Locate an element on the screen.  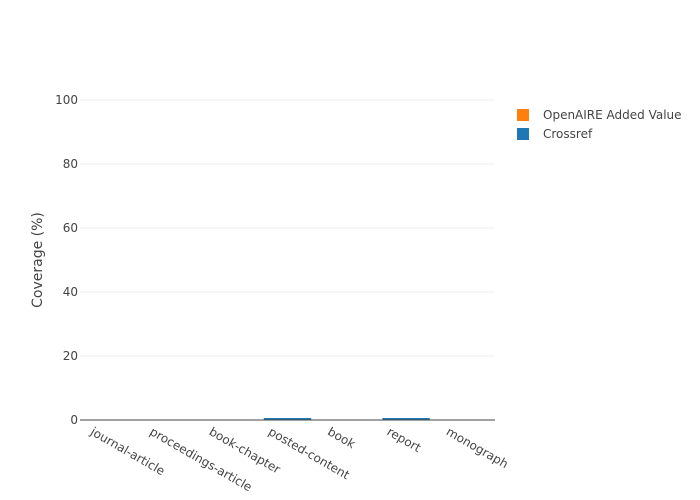
legend: OpenAIRE Added Value Crossref is located at coordinates (599, 124).